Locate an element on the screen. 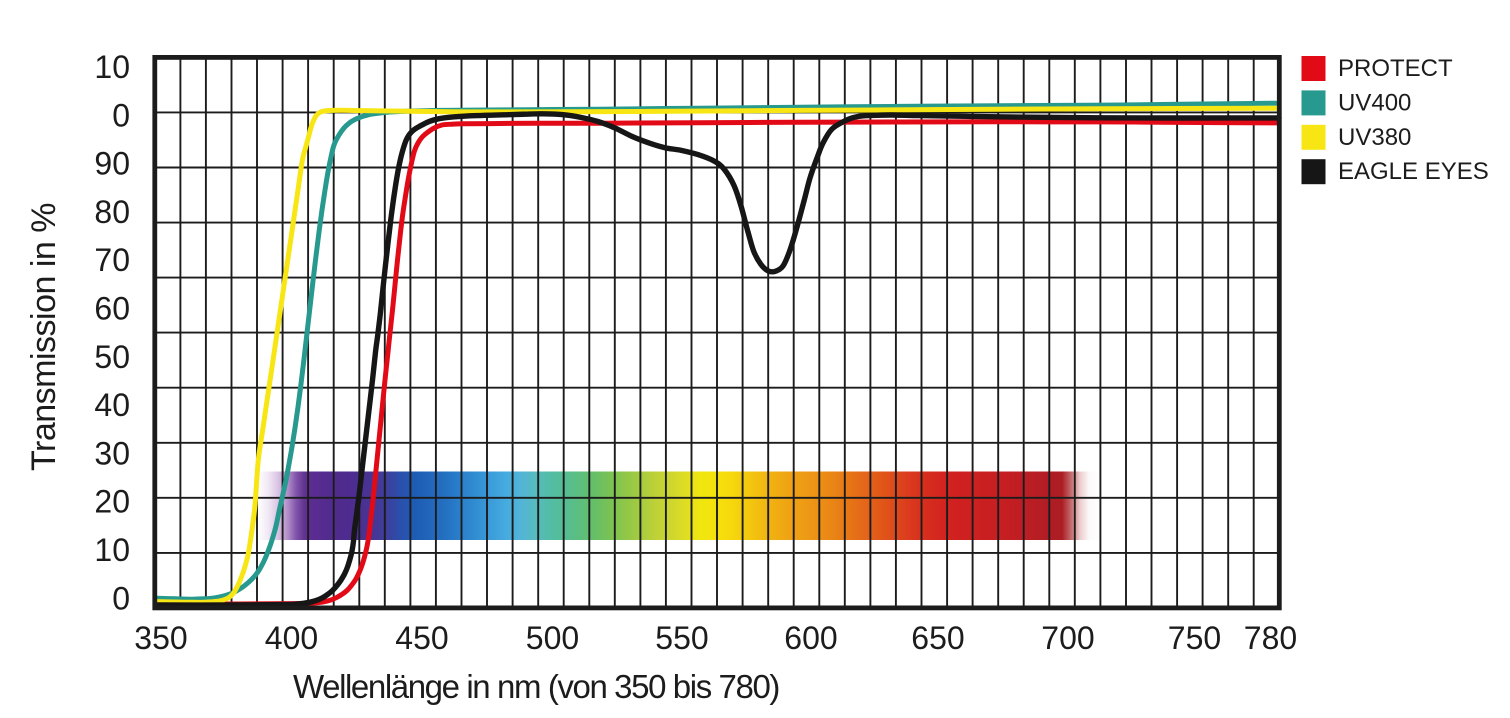  svg-text: 400 is located at coordinates (291, 638).